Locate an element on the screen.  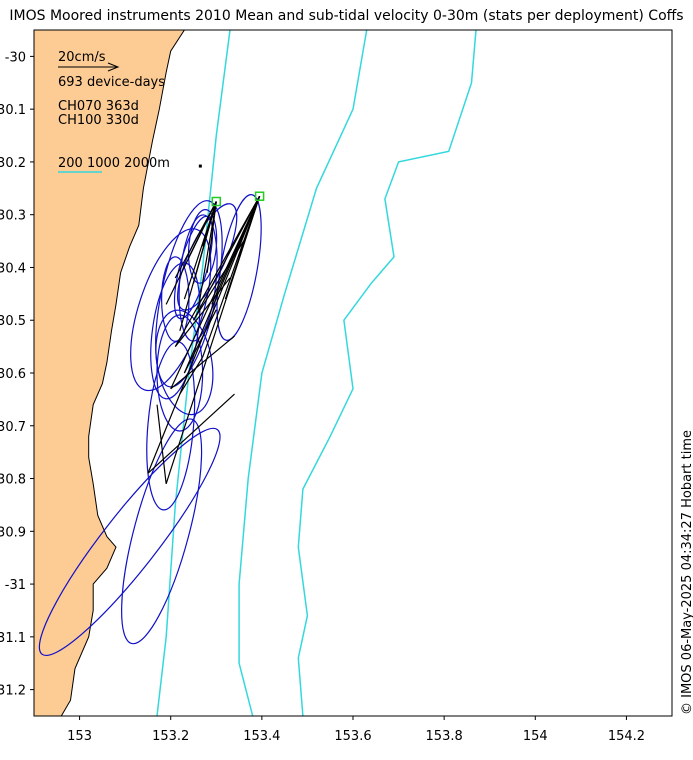
y-tick-label: 30.9 is located at coordinates (13, 532).